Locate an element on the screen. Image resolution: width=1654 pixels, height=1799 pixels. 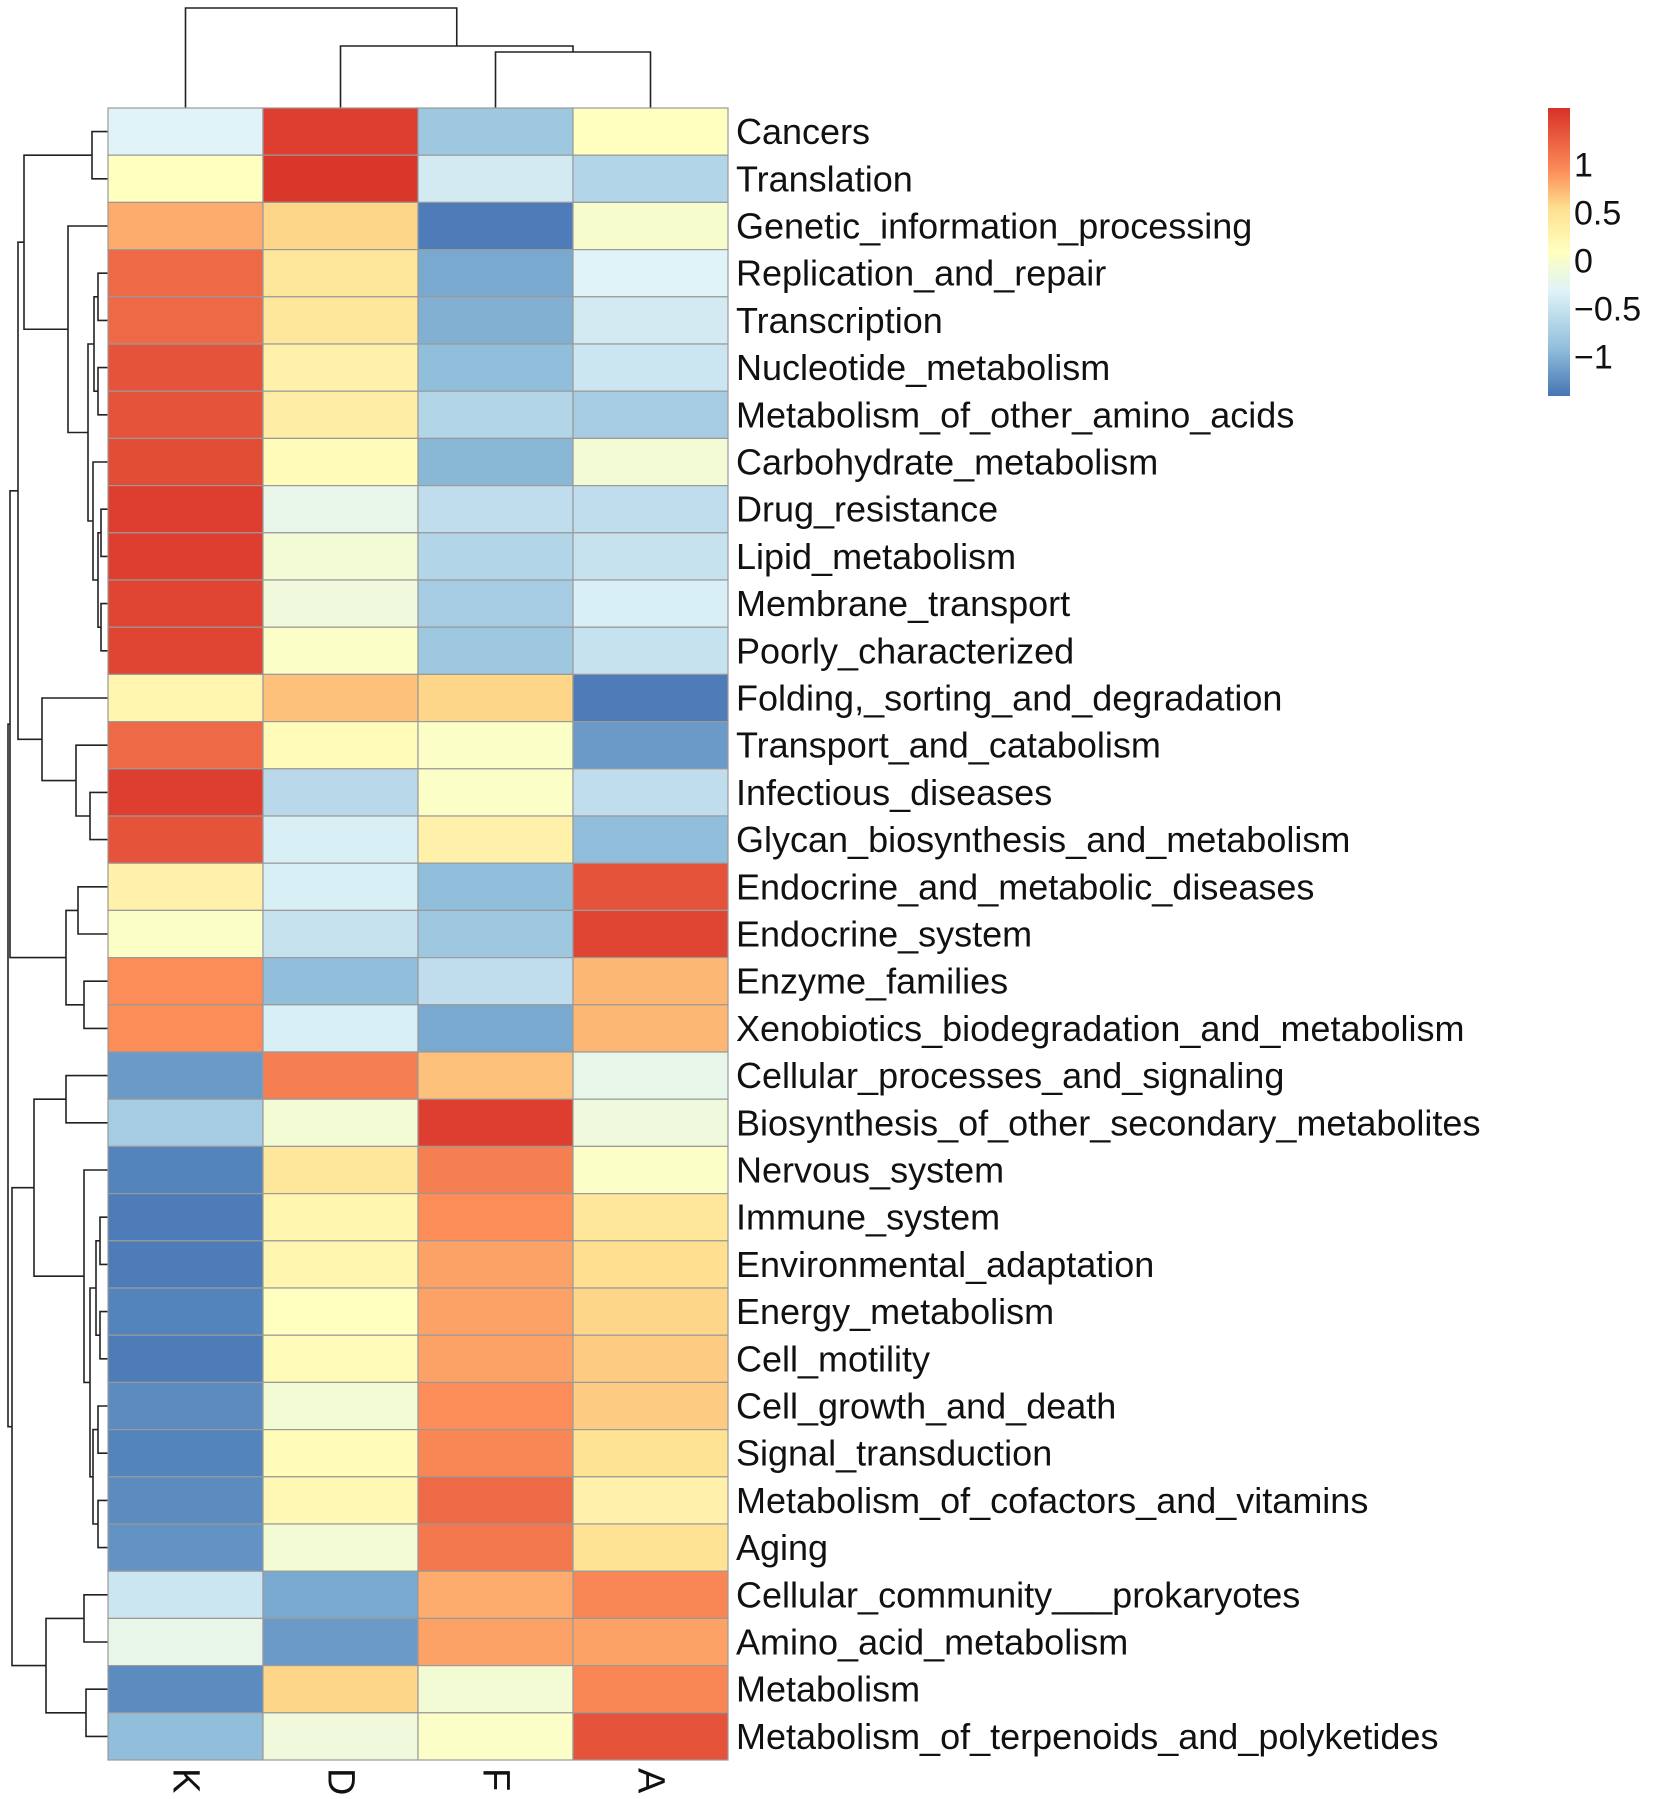
row-label-cellular-processes-and-signaling: Cellular_processes_and_signaling is located at coordinates (1010, 1075).